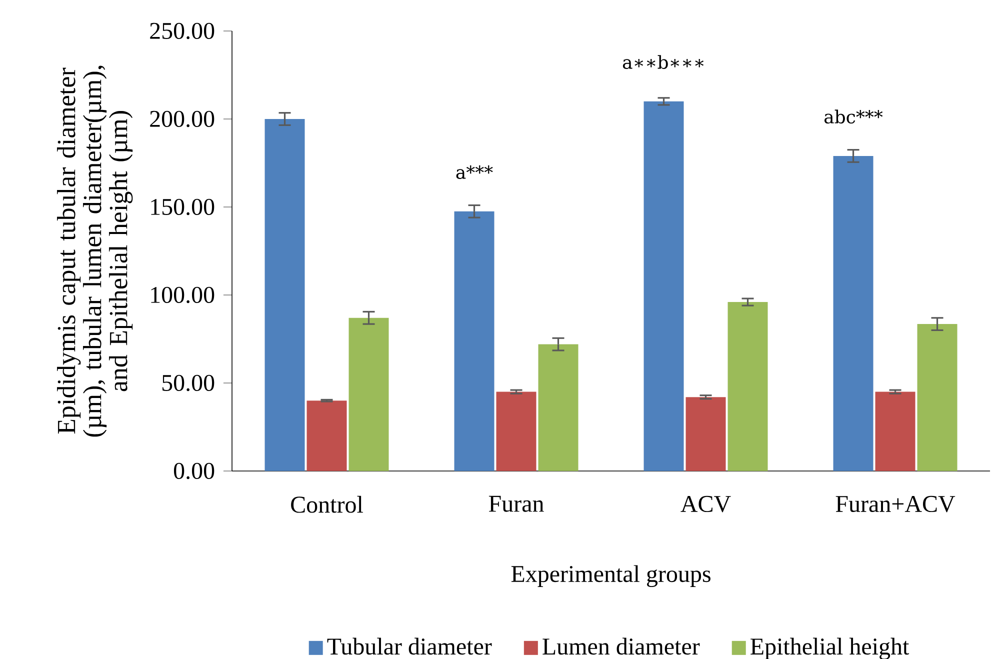 This screenshot has width=1000, height=659. Describe the element at coordinates (182, 207) in the screenshot. I see `y-tick-label: 150.00` at that location.